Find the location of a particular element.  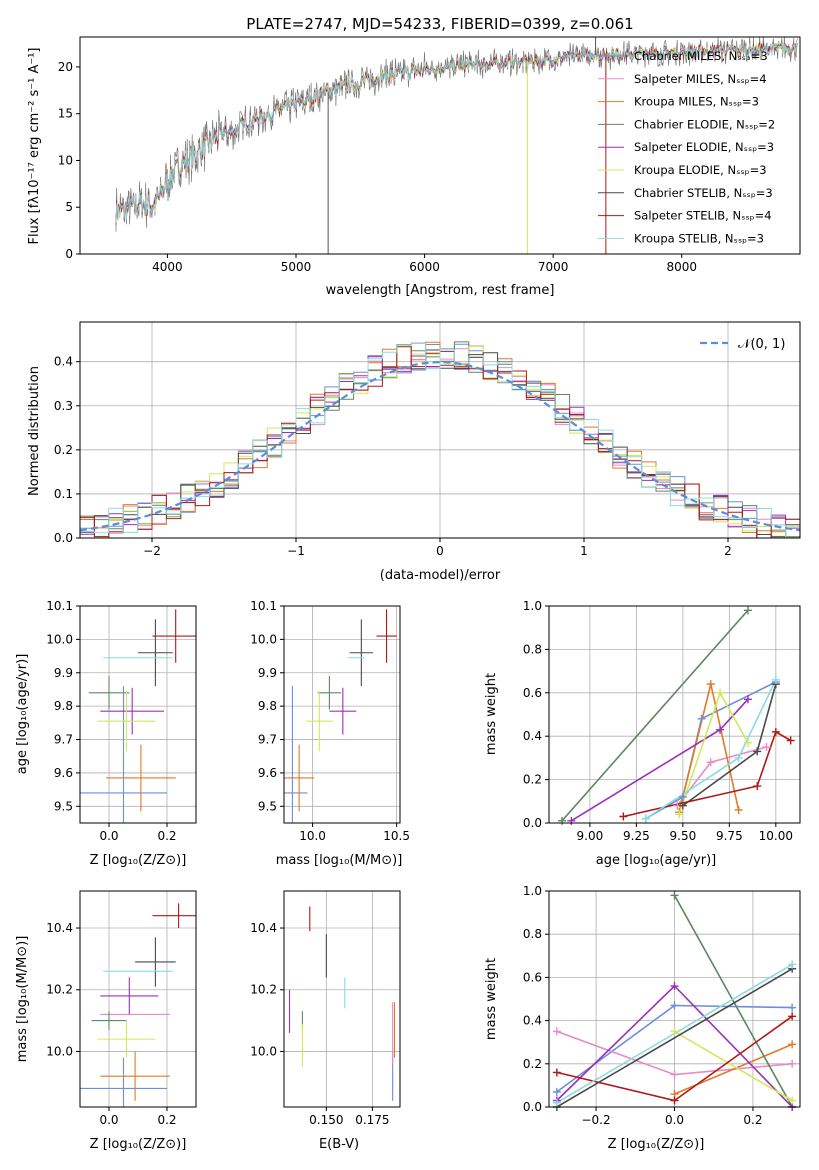

y-tick-label: 10.4 is located at coordinates (59, 928).